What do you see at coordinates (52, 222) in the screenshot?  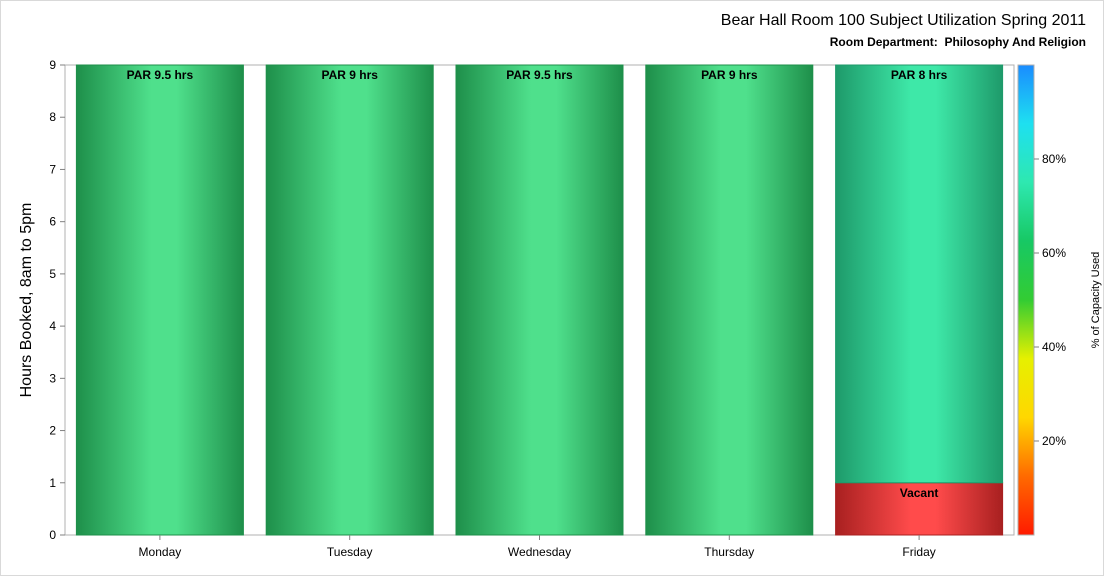 I see `y-tick-label: 6` at bounding box center [52, 222].